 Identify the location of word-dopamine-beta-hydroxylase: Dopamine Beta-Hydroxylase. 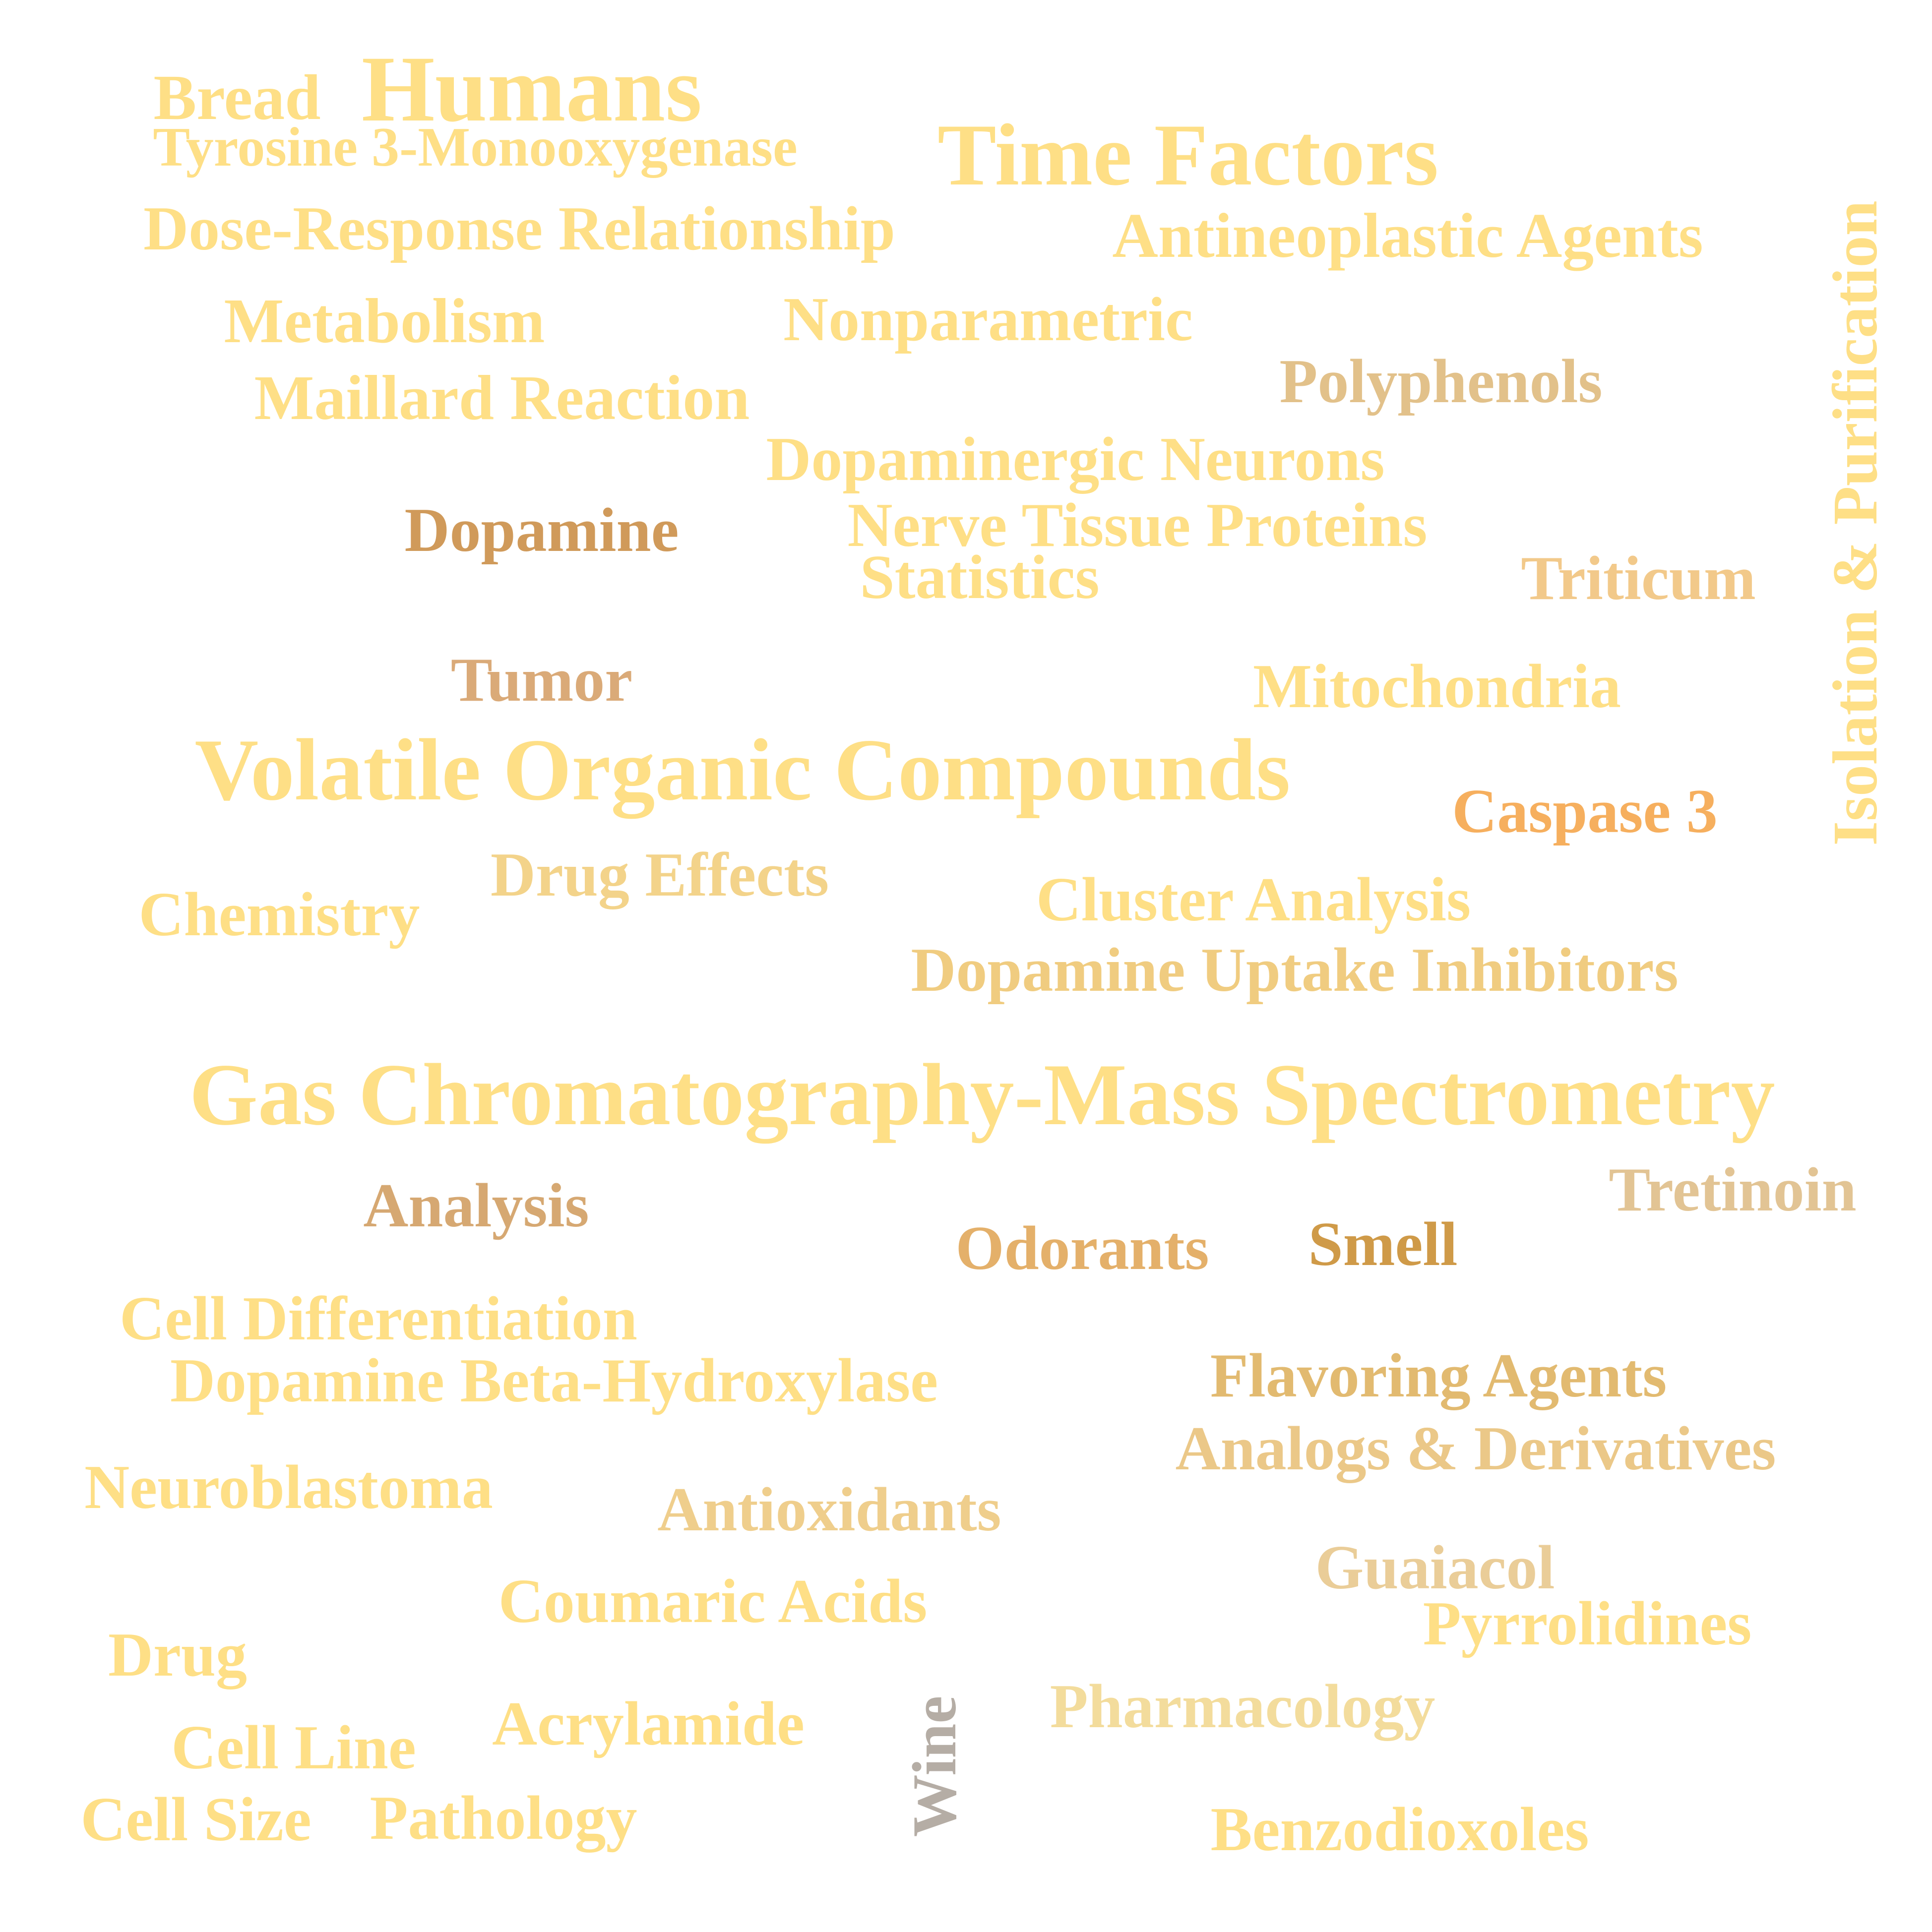
(554, 1380).